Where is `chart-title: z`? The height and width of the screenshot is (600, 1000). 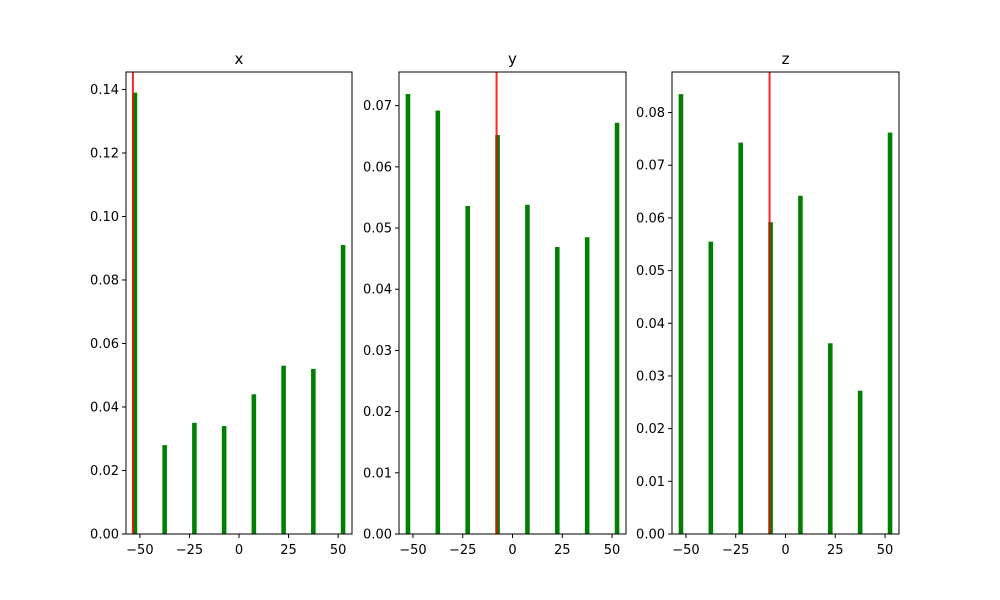 chart-title: z is located at coordinates (786, 59).